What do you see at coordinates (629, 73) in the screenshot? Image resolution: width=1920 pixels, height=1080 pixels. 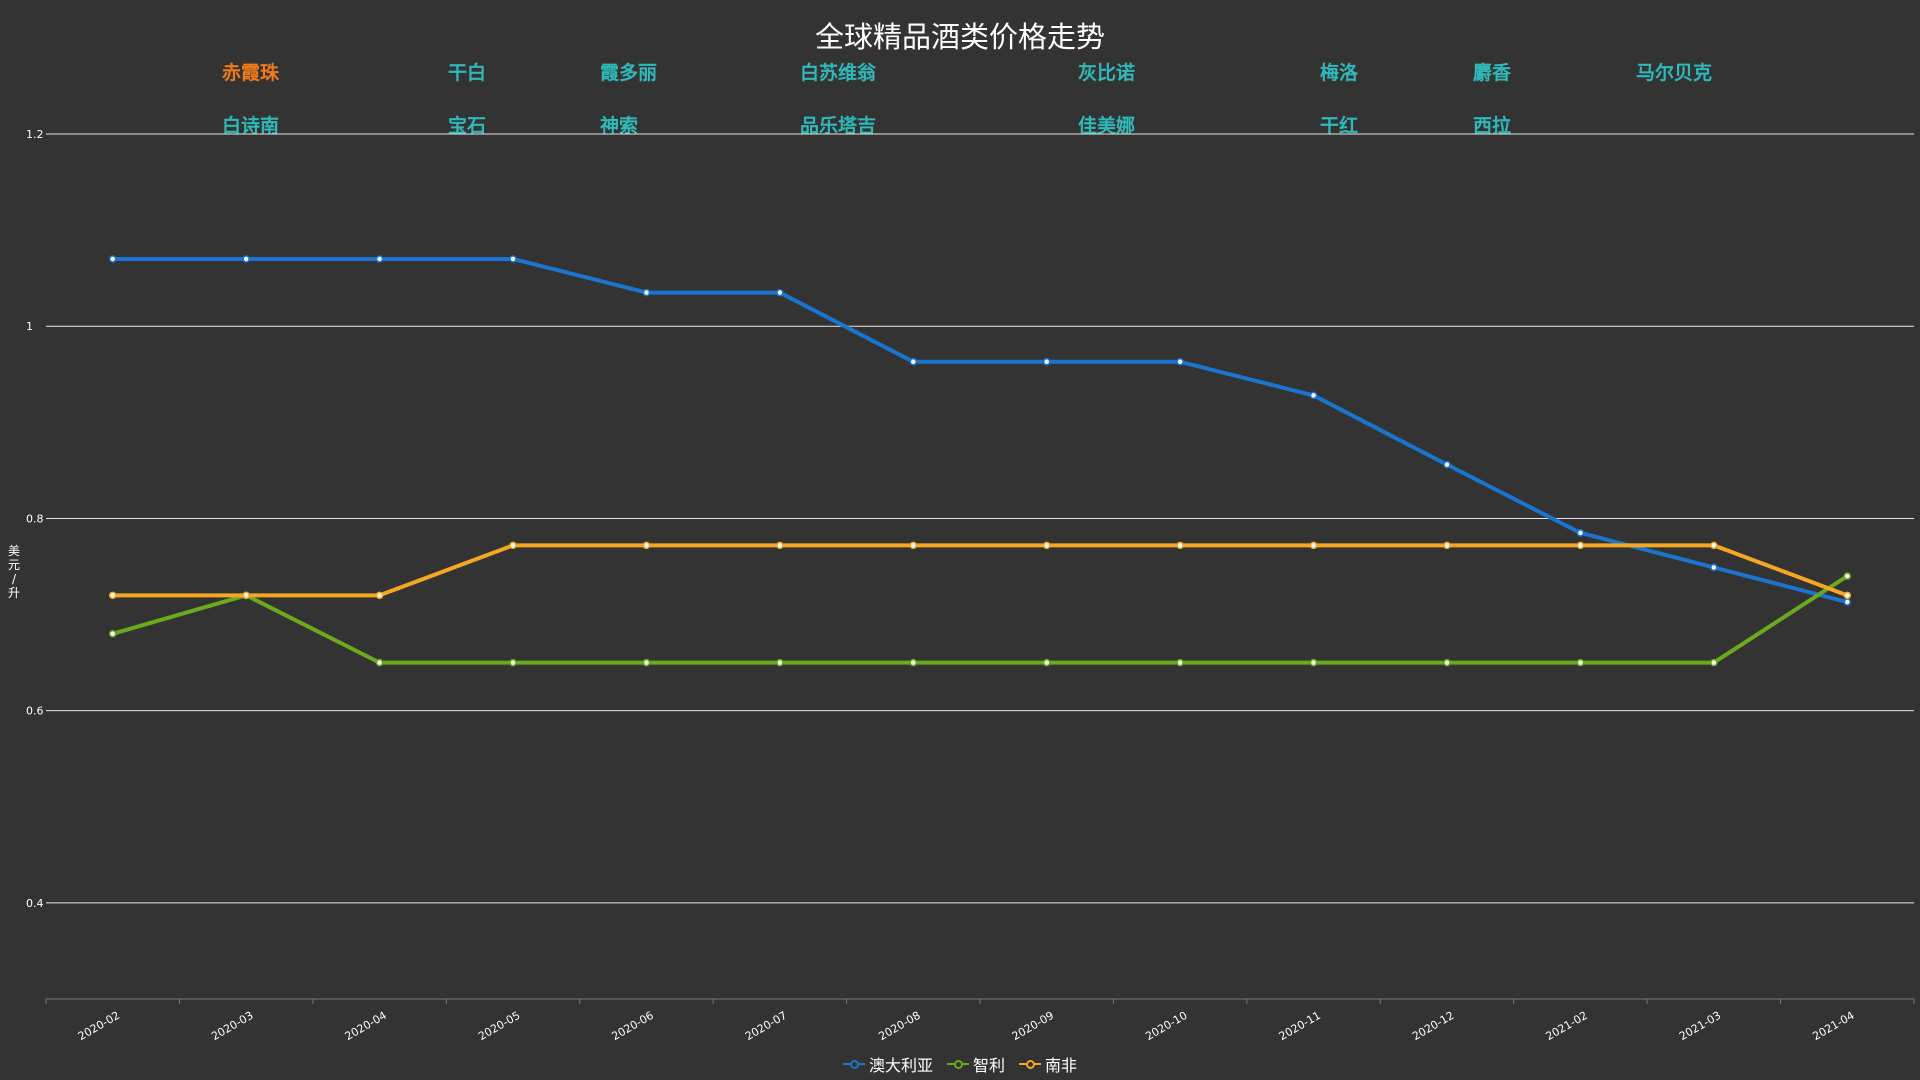 I see `wine-type-option: 霞多丽` at bounding box center [629, 73].